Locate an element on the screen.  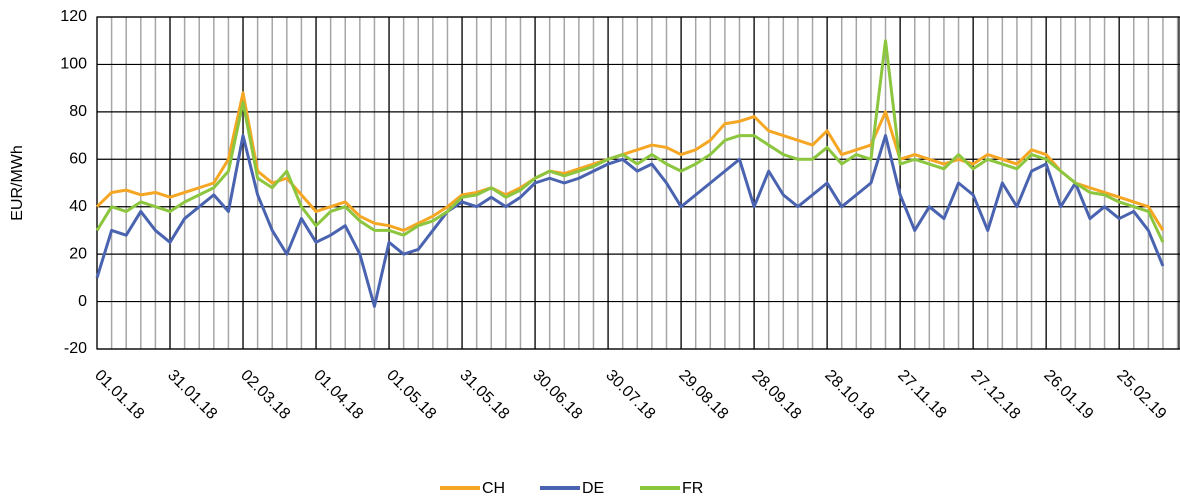
x-tick-label: 30.06.18 is located at coordinates (557, 395).